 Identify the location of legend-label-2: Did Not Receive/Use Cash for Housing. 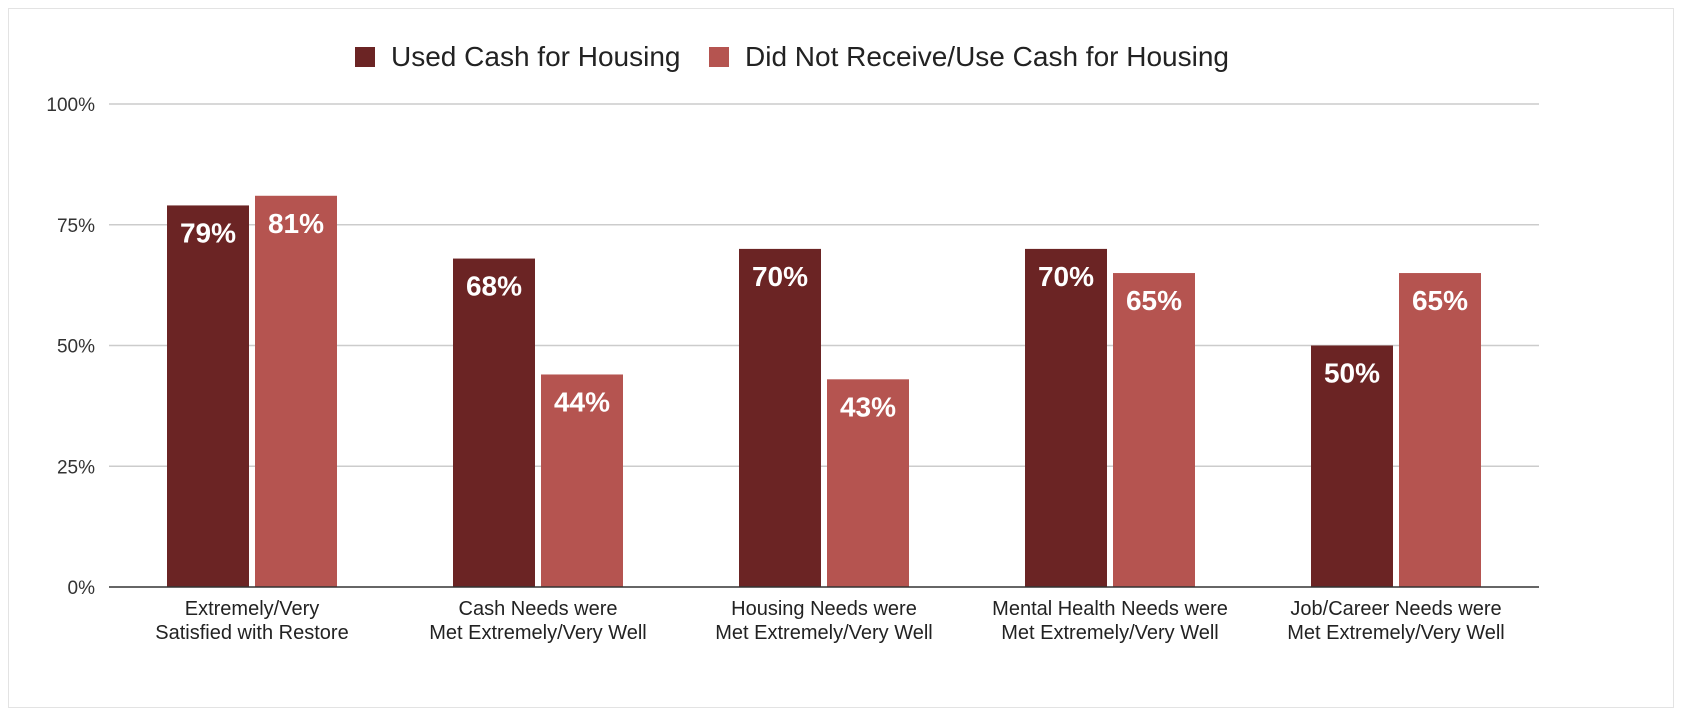
(987, 56).